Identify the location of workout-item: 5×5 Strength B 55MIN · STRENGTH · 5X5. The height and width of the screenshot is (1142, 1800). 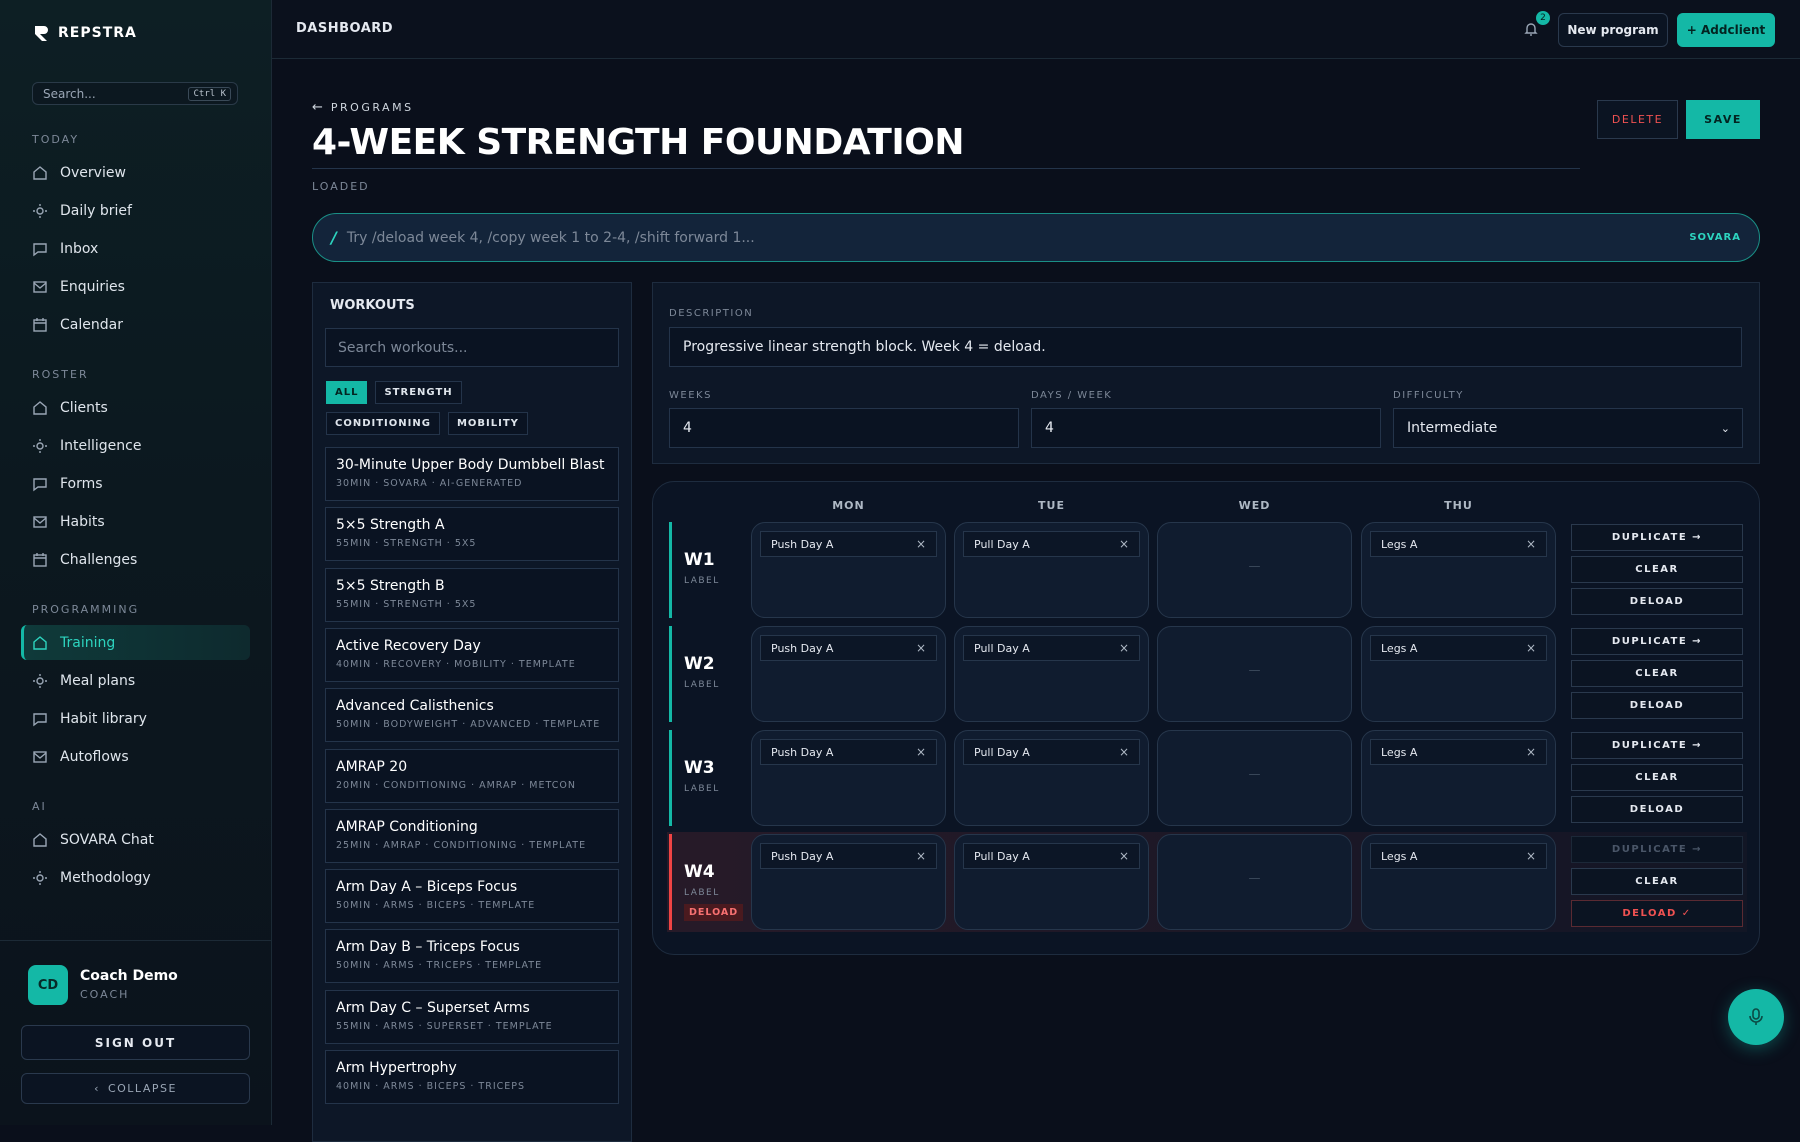
(472, 594).